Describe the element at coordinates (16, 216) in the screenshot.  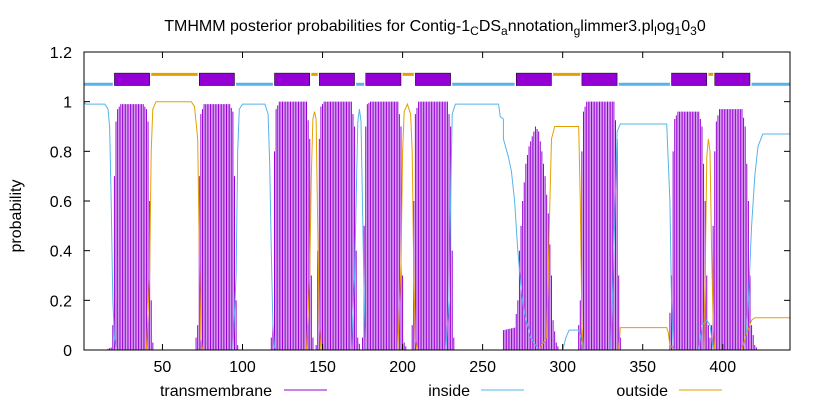
I see `y-axis-label: probability` at that location.